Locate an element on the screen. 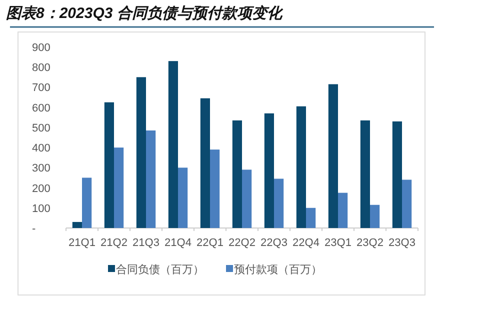 The image size is (481, 325). y-tick-label: 200 is located at coordinates (41, 188).